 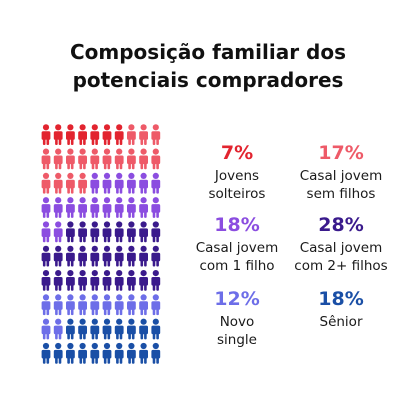 I want to click on stat-label-line: solteiros, so click(x=237, y=194).